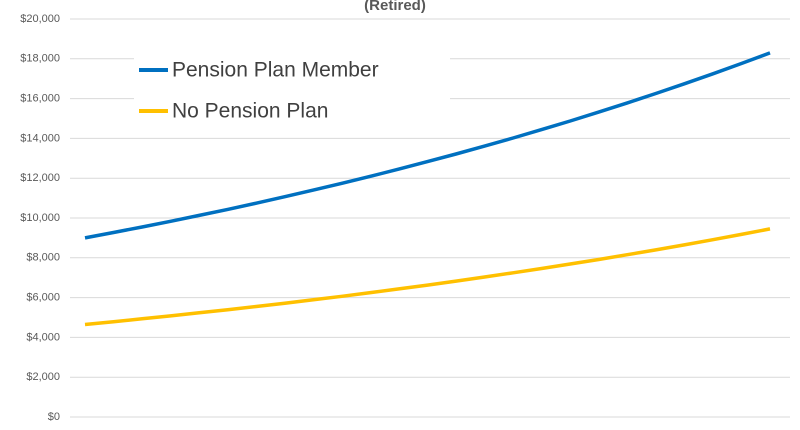  Describe the element at coordinates (43, 298) in the screenshot. I see `y-tick-label: $6,000` at that location.